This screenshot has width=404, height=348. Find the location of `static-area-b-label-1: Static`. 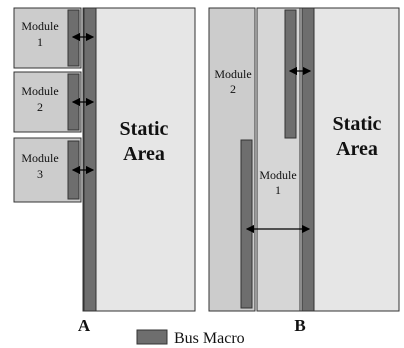

static-area-b-label-1: Static is located at coordinates (357, 124).